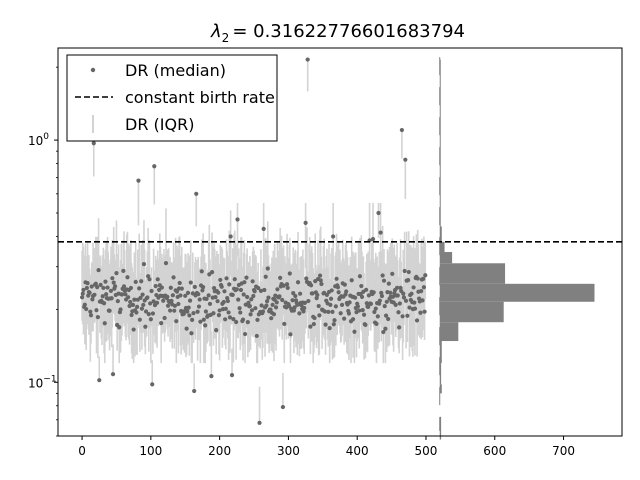  I want to click on title-symbol: λ, so click(216, 31).